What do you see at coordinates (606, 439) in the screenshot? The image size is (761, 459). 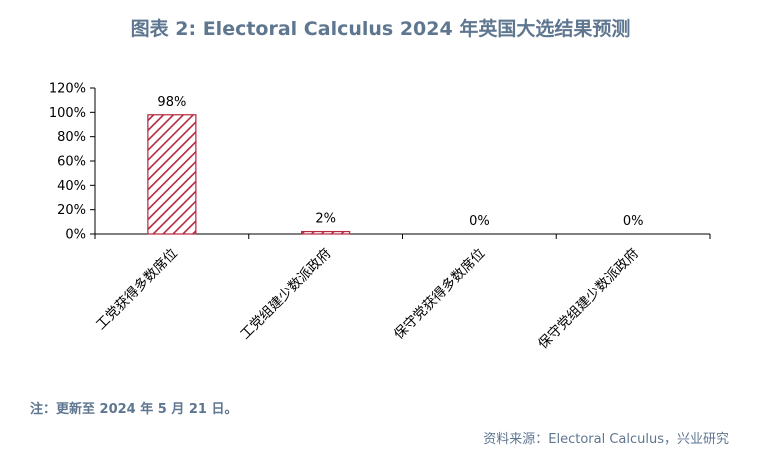 I see `chart-source: 资料来源：Electoral Calculus，兴业研究` at bounding box center [606, 439].